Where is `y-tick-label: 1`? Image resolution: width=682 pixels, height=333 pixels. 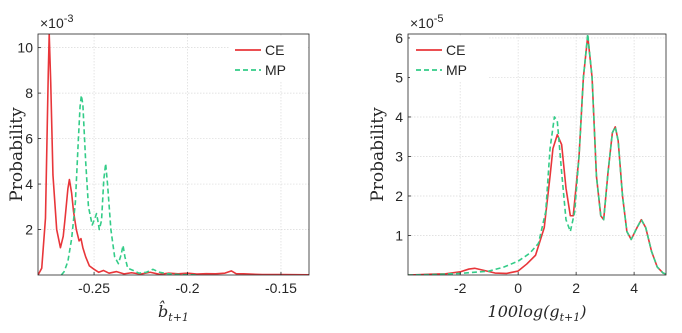
y-tick-label: 1 is located at coordinates (399, 235).